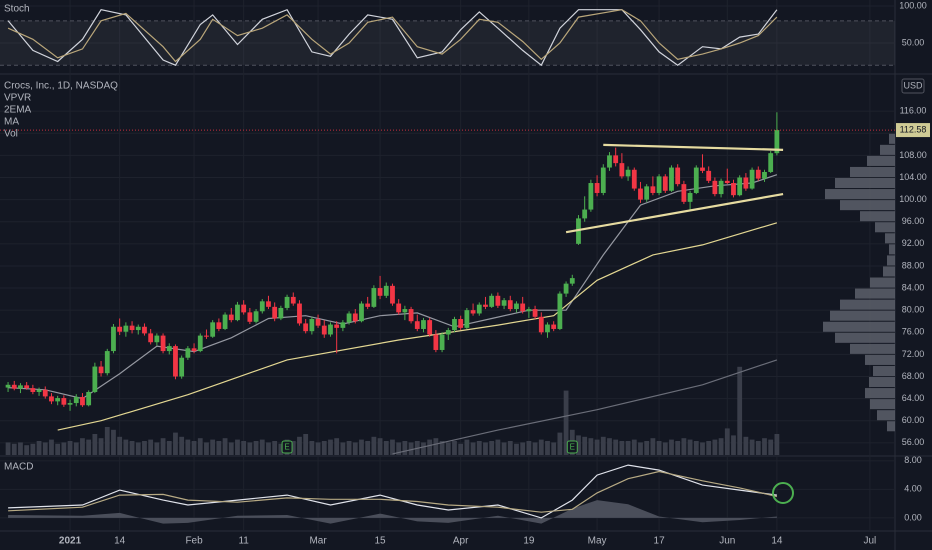 This screenshot has height=550, width=932. What do you see at coordinates (869, 541) in the screenshot?
I see `x-tick-label: Jul` at bounding box center [869, 541].